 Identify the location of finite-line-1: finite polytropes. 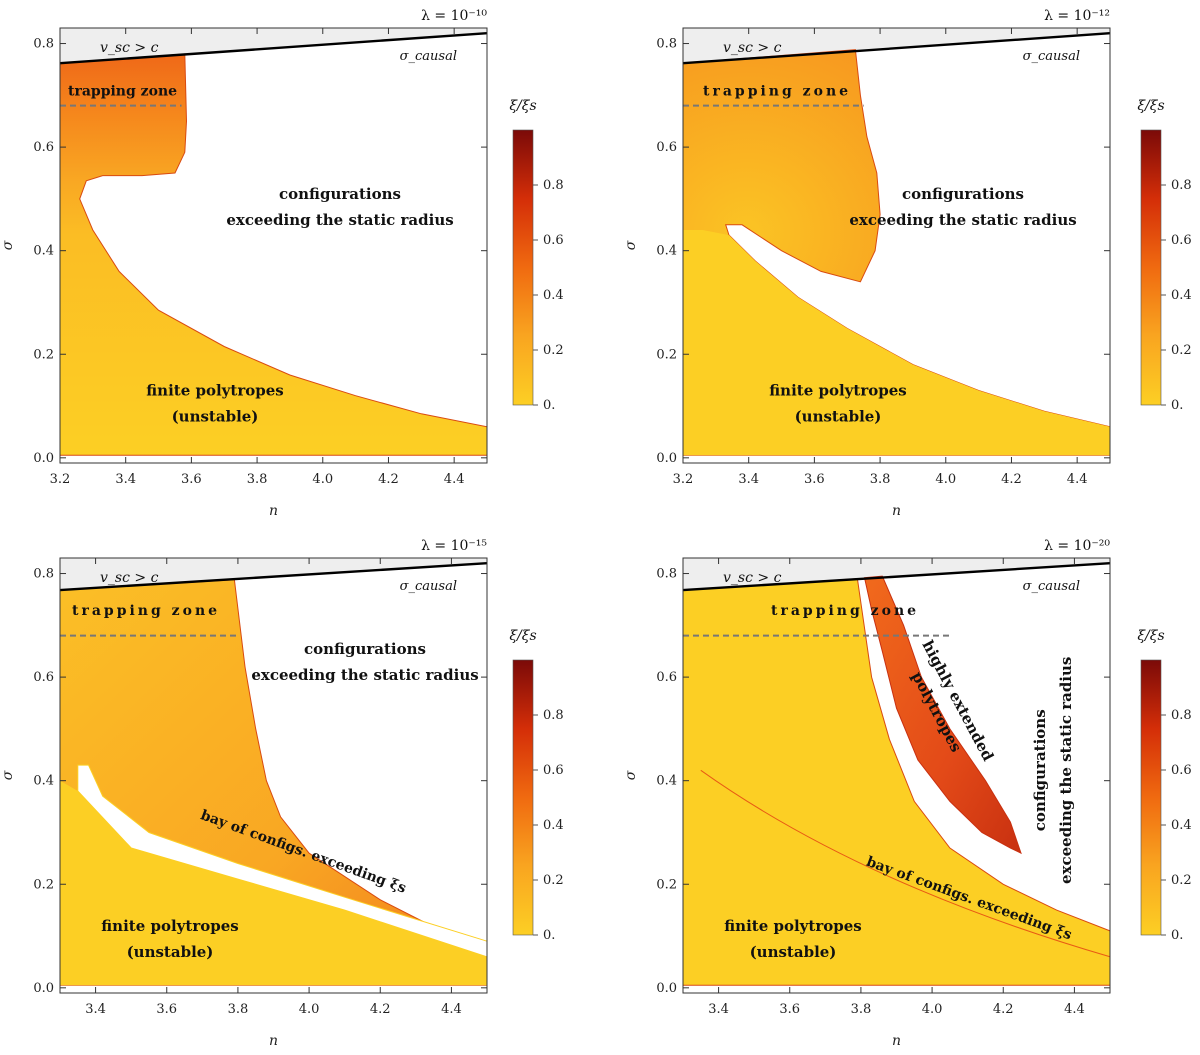
(792, 926).